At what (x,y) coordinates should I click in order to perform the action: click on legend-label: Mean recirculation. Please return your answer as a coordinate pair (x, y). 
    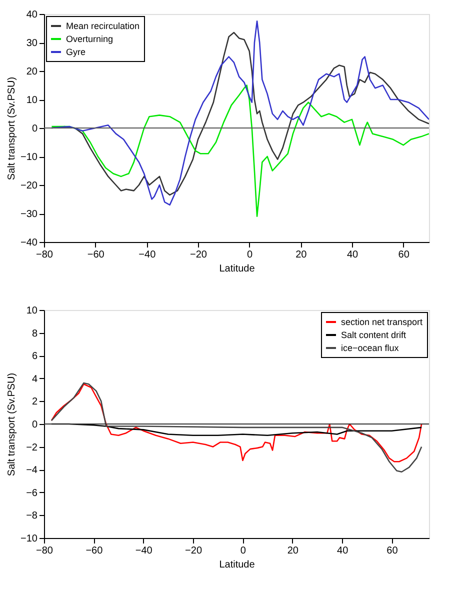
    Looking at the image, I should click on (103, 26).